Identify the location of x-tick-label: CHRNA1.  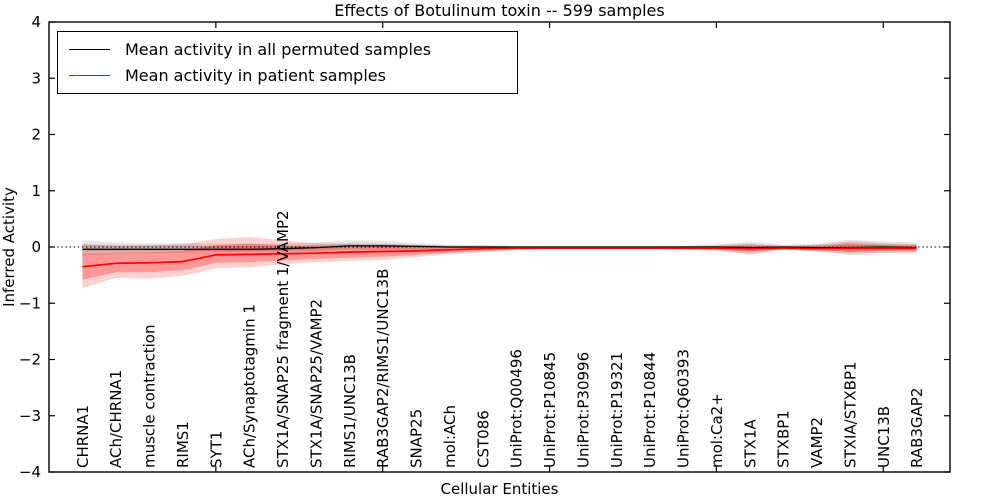
(83, 436).